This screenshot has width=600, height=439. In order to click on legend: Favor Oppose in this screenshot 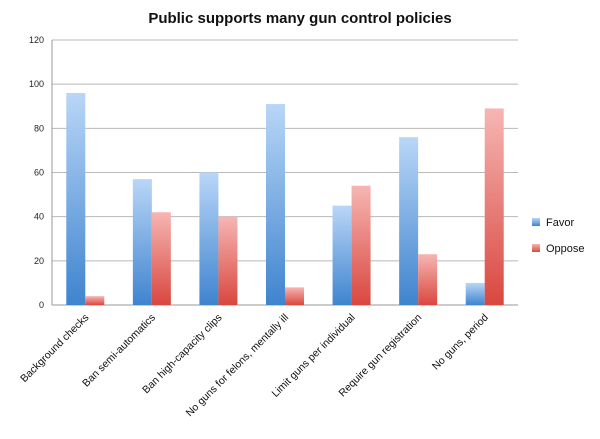, I will do `click(558, 236)`.